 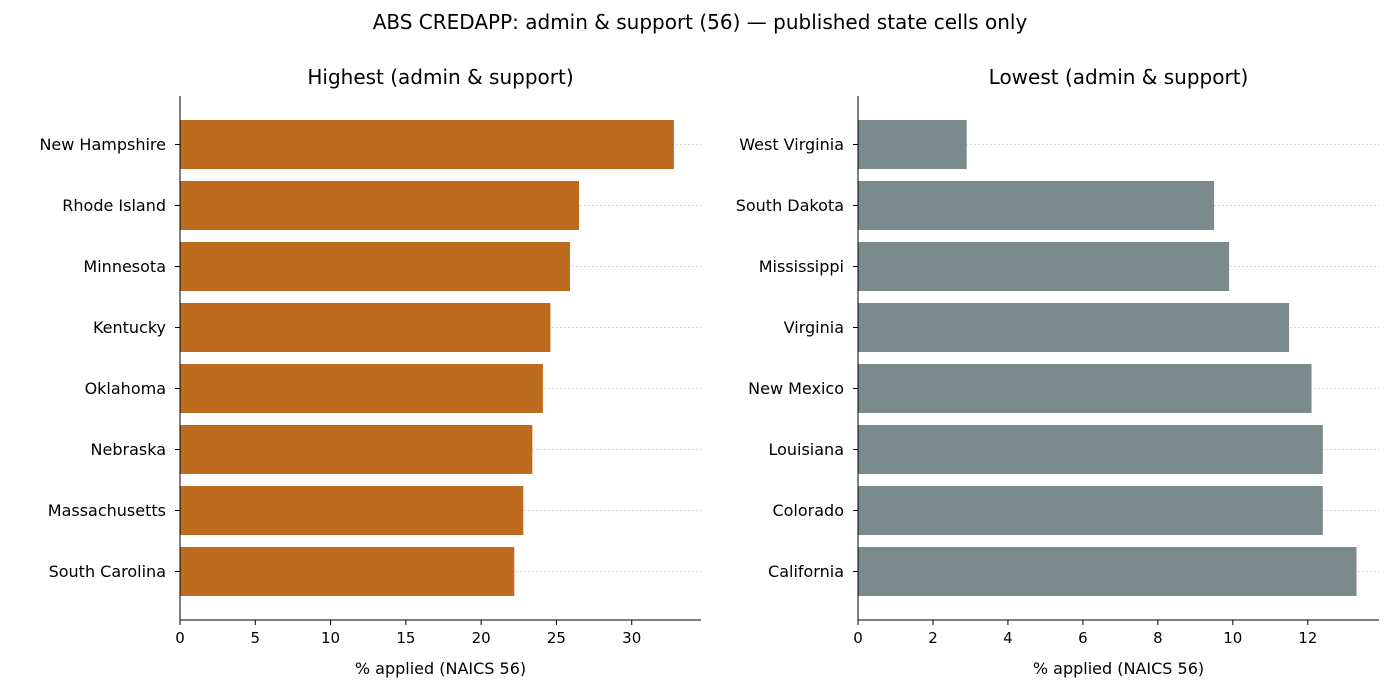 I want to click on x-tick-label: 15, so click(x=405, y=638).